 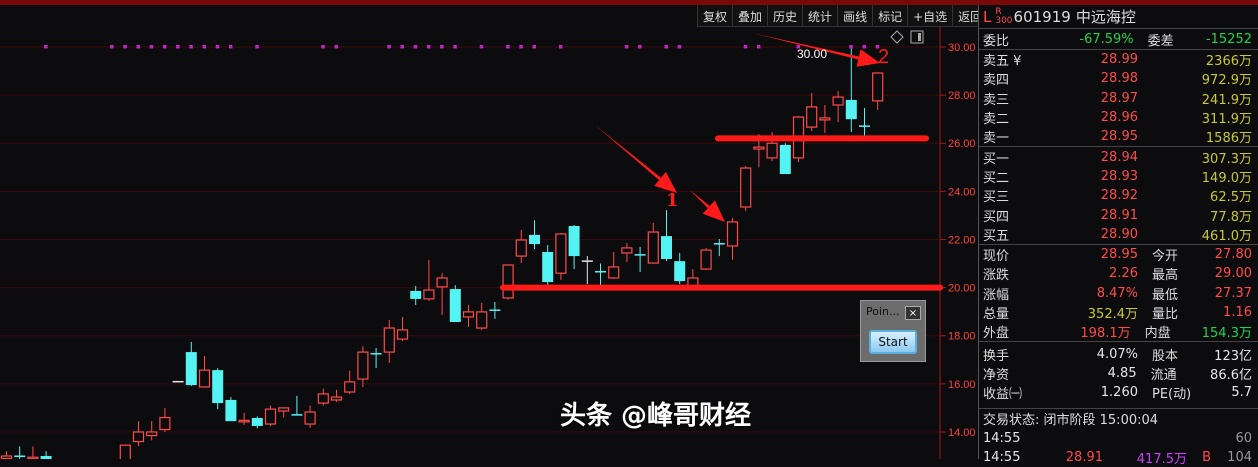 I want to click on y-tick-label: 22.00, so click(x=962, y=240).